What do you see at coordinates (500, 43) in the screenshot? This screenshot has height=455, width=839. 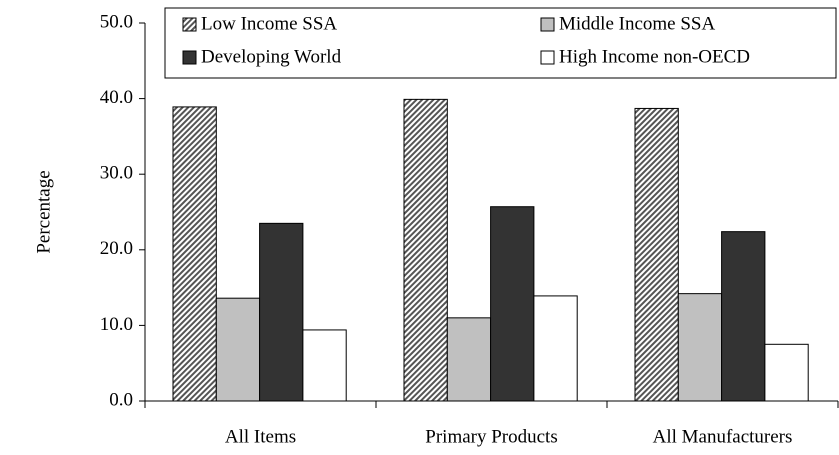 I see `legend-box` at bounding box center [500, 43].